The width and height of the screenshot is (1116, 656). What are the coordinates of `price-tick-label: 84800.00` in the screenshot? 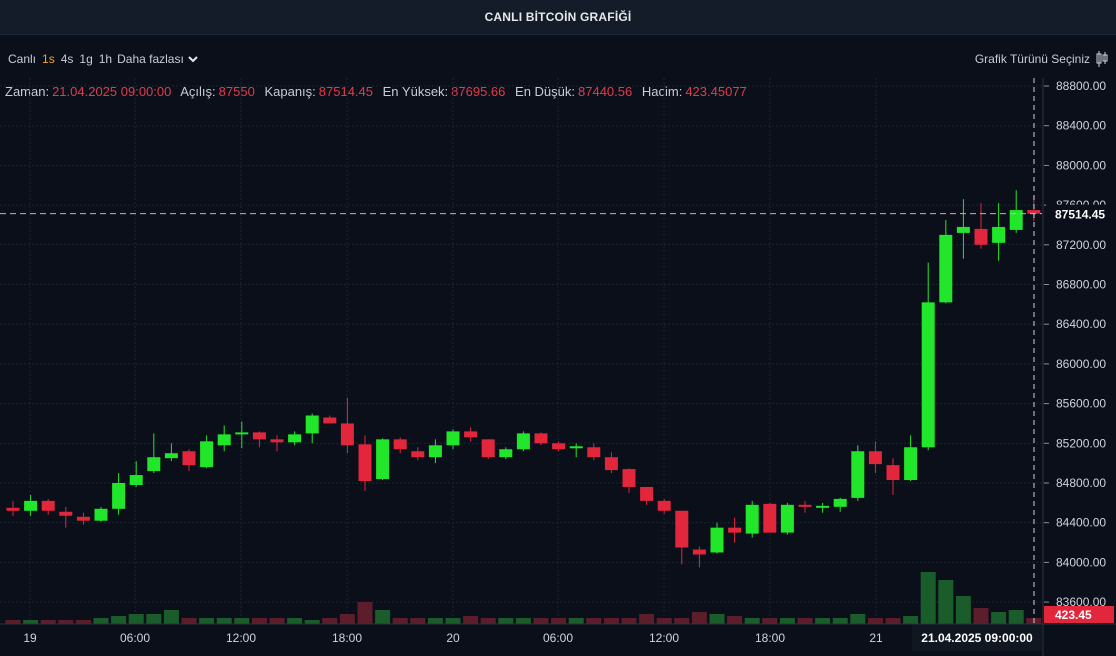 It's located at (1081, 483).